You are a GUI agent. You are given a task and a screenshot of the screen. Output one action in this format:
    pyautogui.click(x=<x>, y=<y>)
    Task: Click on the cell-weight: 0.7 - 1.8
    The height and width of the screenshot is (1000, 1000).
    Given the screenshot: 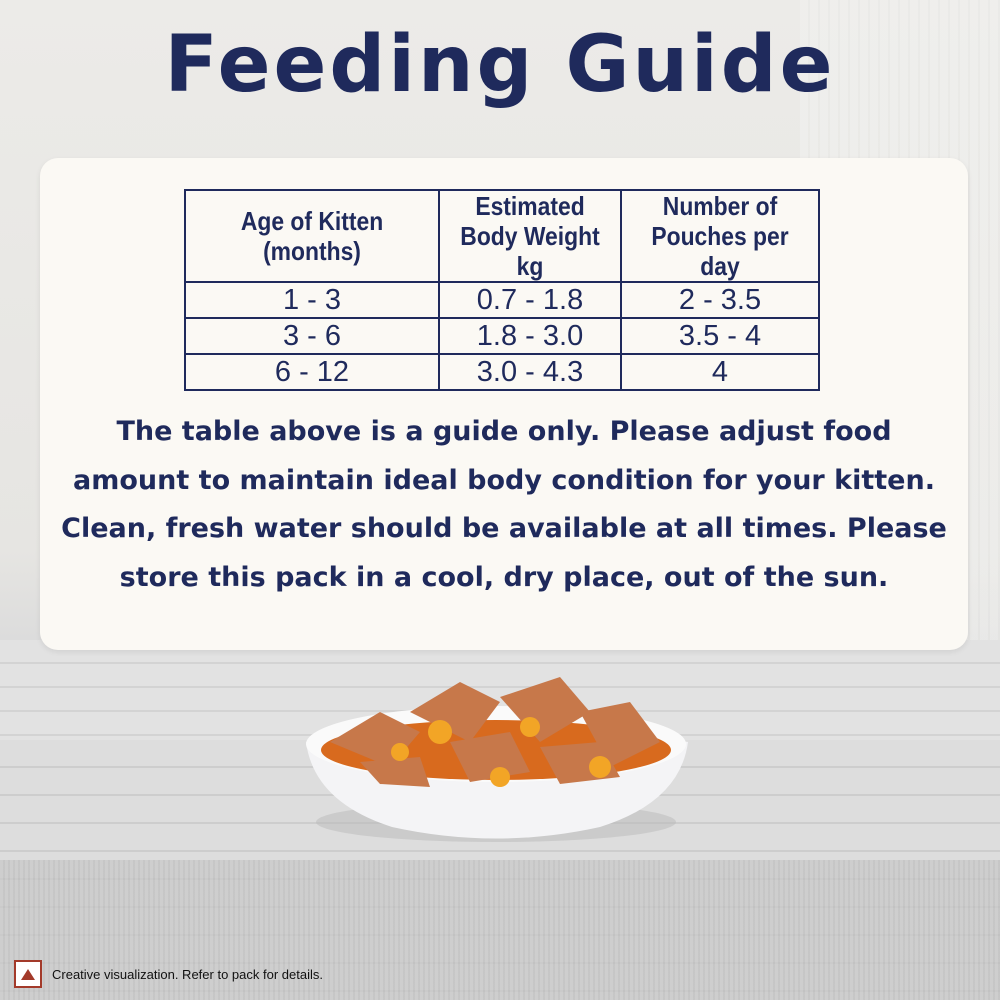 What is the action you would take?
    pyautogui.click(x=530, y=300)
    